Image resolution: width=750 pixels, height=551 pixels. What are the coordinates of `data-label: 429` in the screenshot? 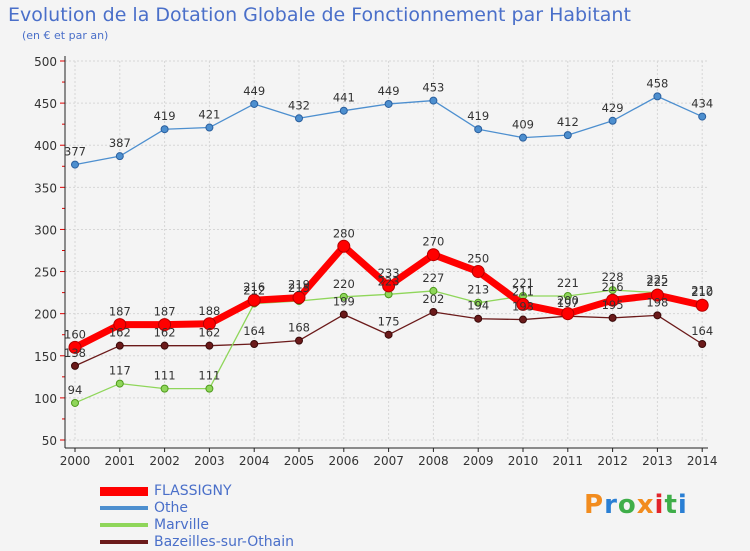 It's located at (613, 108).